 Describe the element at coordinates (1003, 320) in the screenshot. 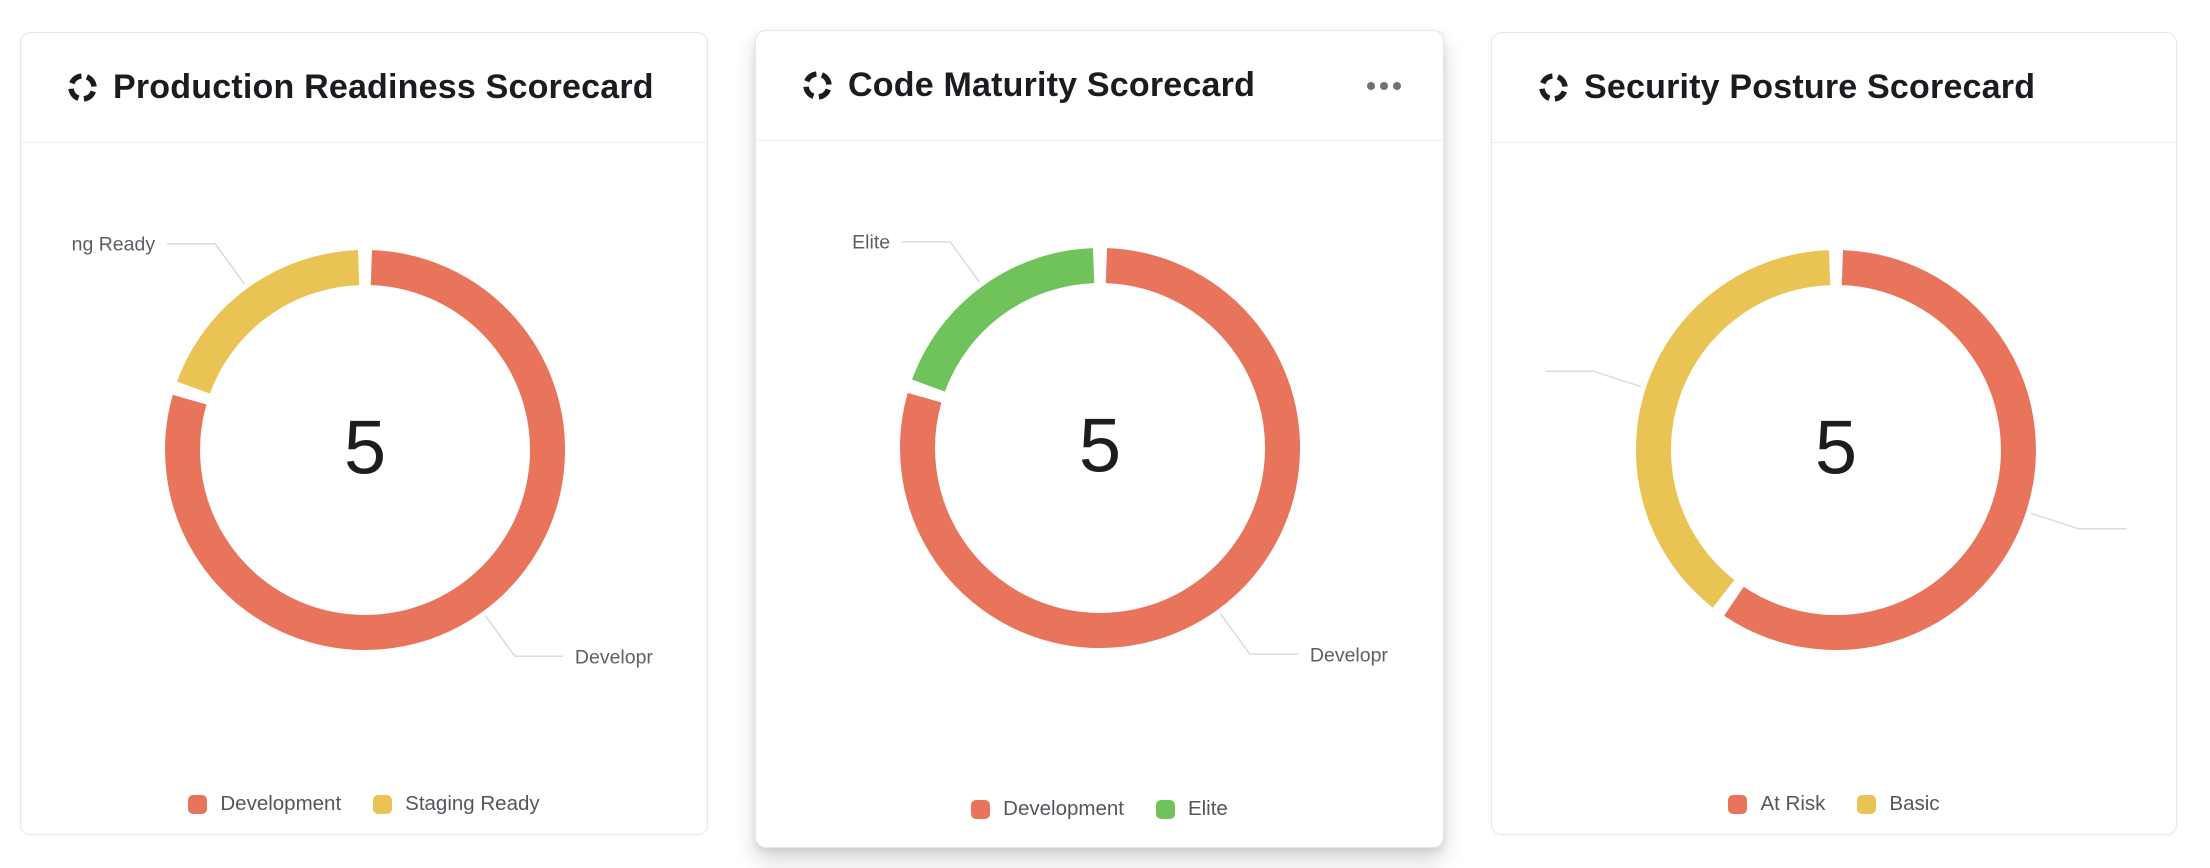

I see `donut-segment-elite` at that location.